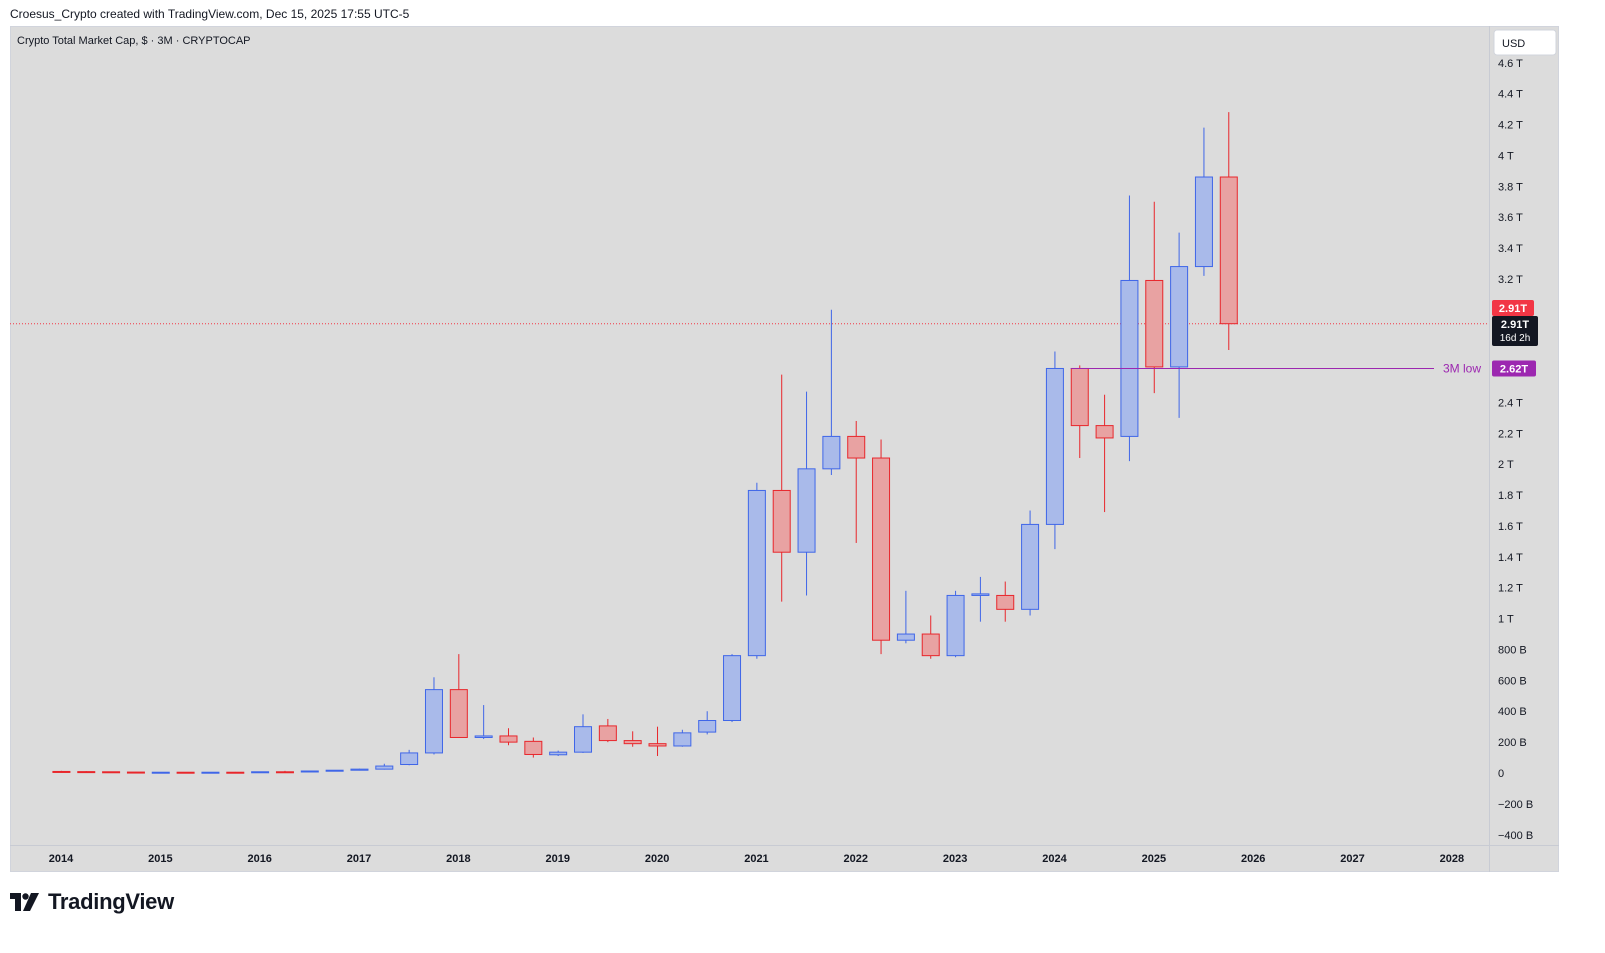 This screenshot has width=1605, height=953. I want to click on candle-2024-Q1, so click(1054, 450).